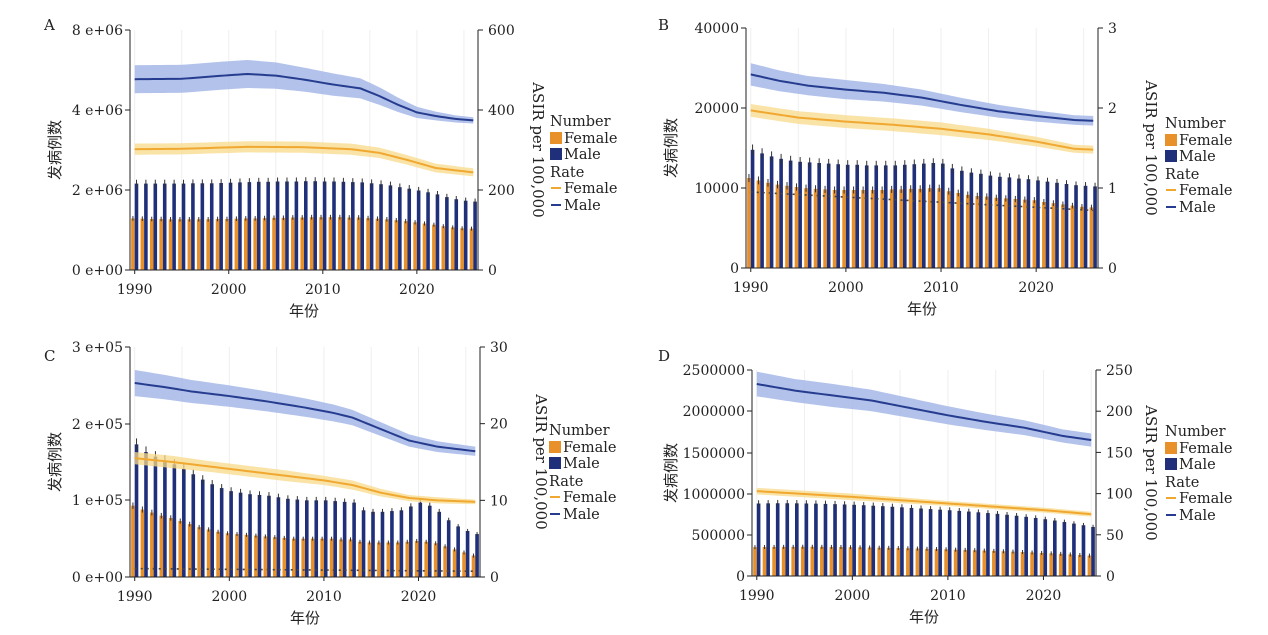 The image size is (1268, 635). I want to click on y-tick-label: 40000, so click(716, 29).